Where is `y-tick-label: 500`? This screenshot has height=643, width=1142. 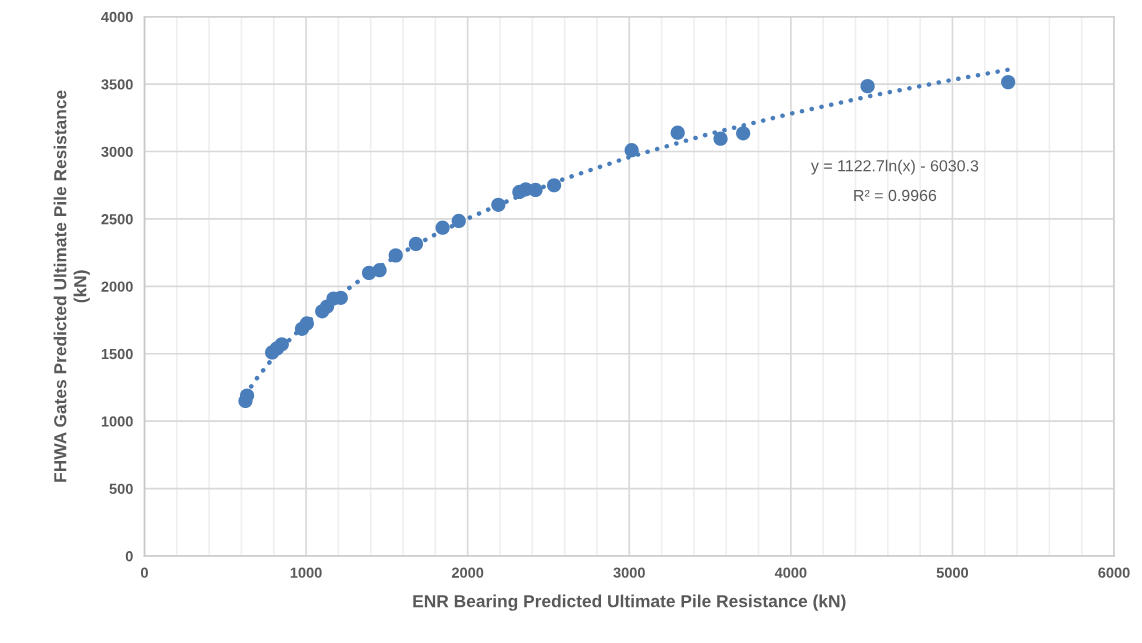 y-tick-label: 500 is located at coordinates (121, 489).